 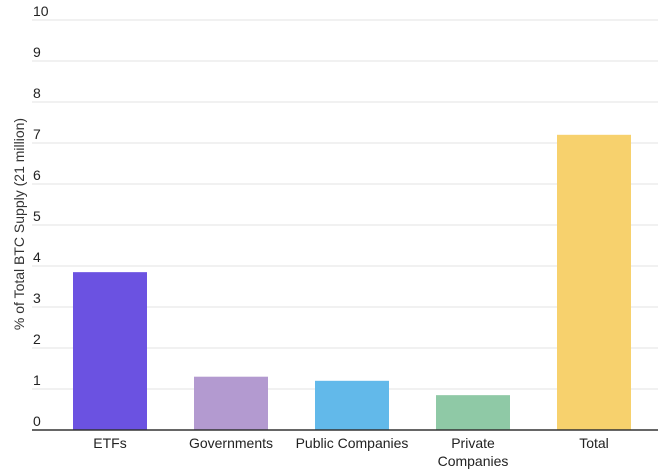 I want to click on bar-total, so click(x=594, y=282).